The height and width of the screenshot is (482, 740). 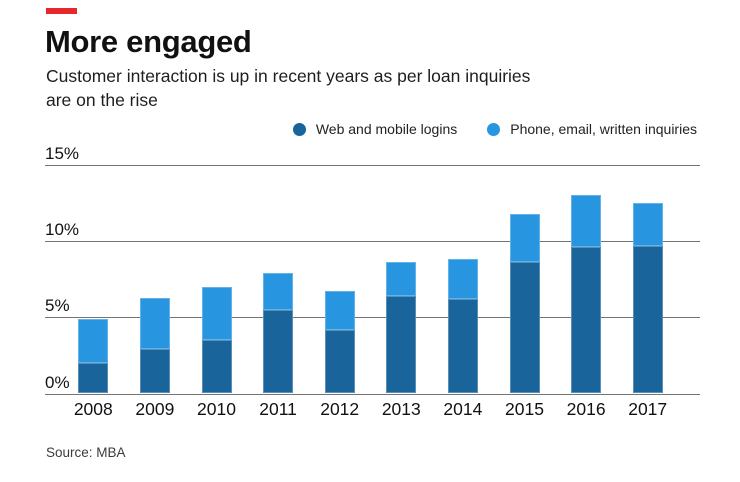 I want to click on y-axis-label-0%: 0%, so click(x=57, y=382).